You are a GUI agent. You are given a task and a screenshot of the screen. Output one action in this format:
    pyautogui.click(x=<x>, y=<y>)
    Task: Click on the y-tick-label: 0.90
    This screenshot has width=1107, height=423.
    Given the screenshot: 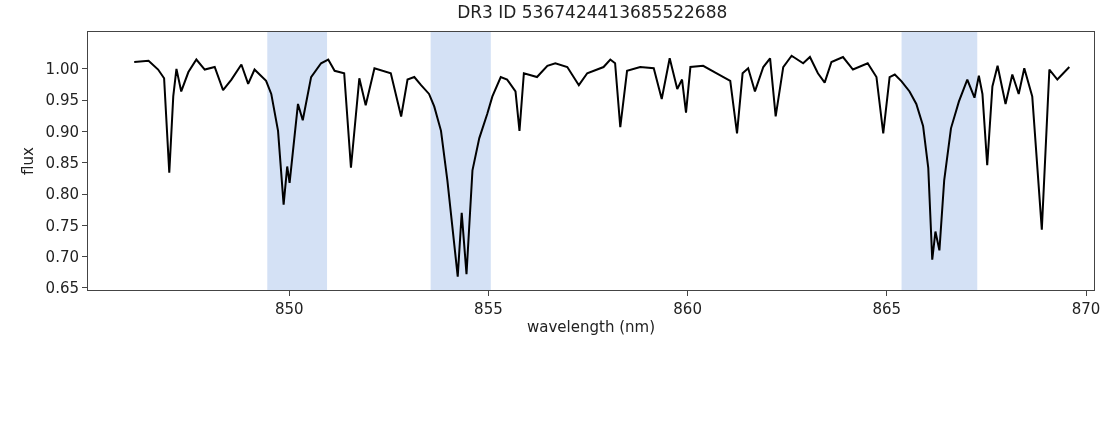 What is the action you would take?
    pyautogui.click(x=62, y=131)
    